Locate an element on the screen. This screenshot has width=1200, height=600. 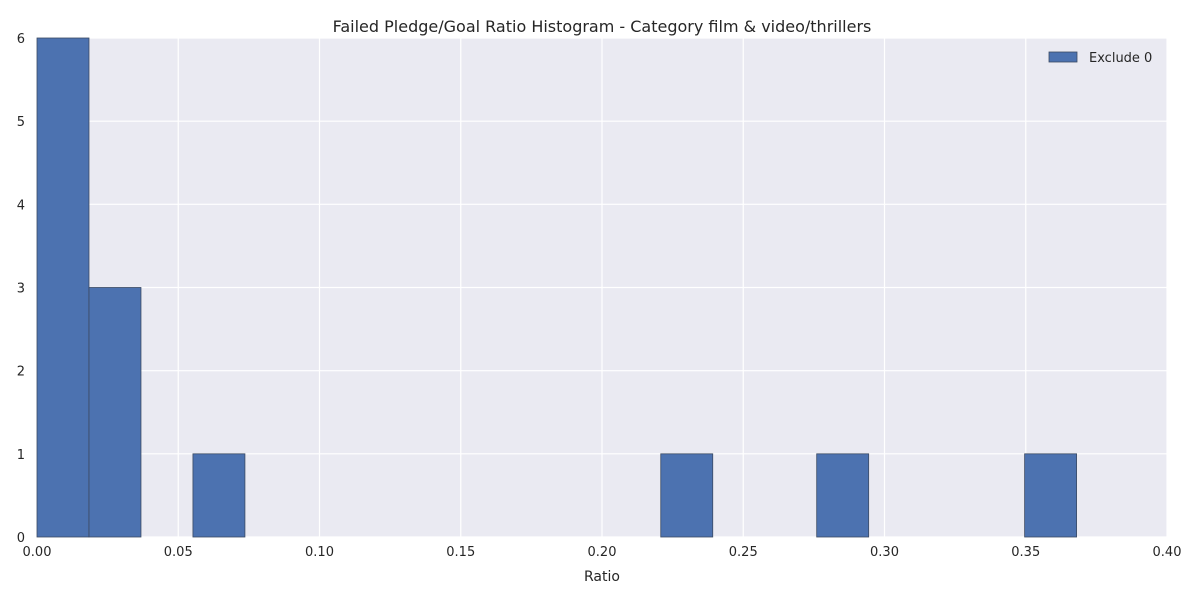
y-tick-label: 3 is located at coordinates (21, 289).